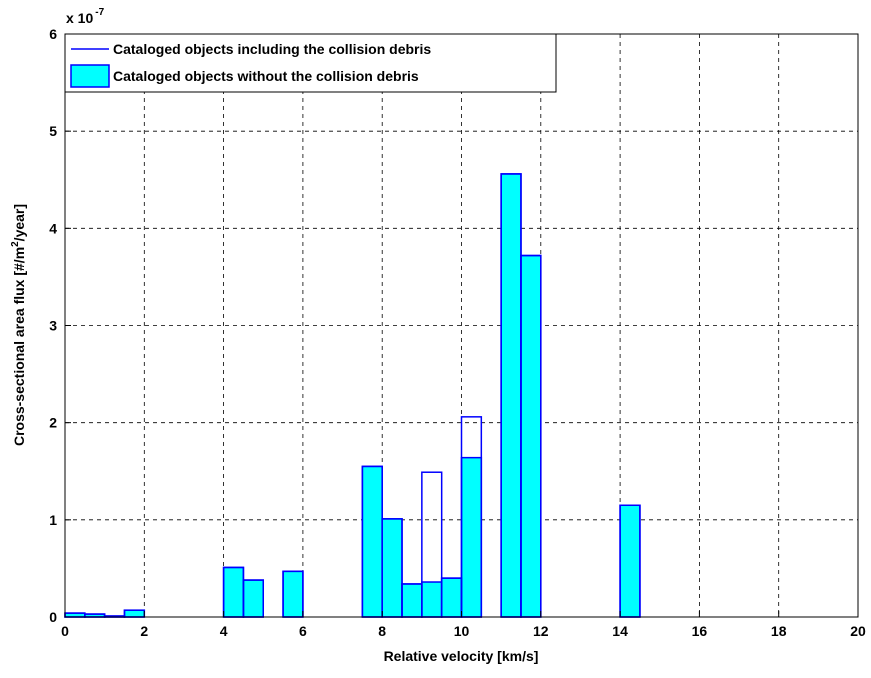  Describe the element at coordinates (19, 346) in the screenshot. I see `y-axis-label-part: Cross-sectional area flux [#/m` at that location.